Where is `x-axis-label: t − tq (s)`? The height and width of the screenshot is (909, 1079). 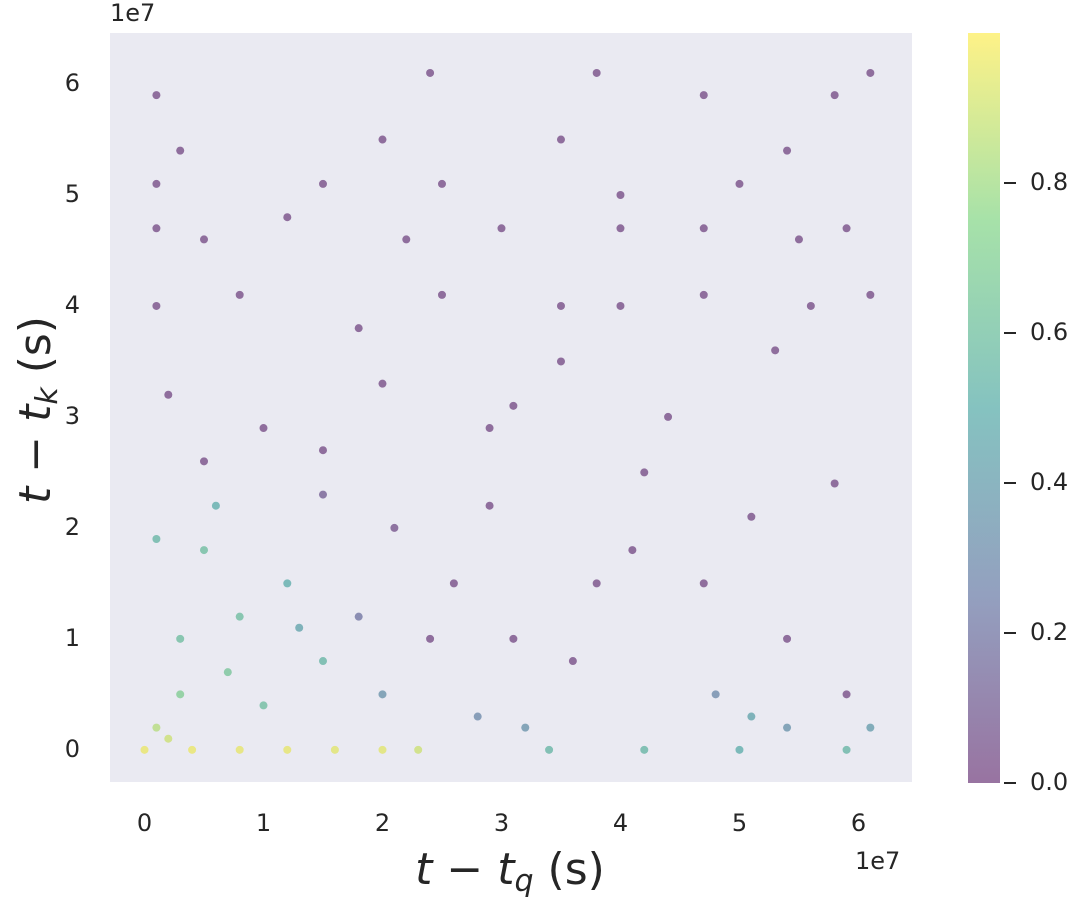
x-axis-label: t − tq (s) is located at coordinates (510, 871).